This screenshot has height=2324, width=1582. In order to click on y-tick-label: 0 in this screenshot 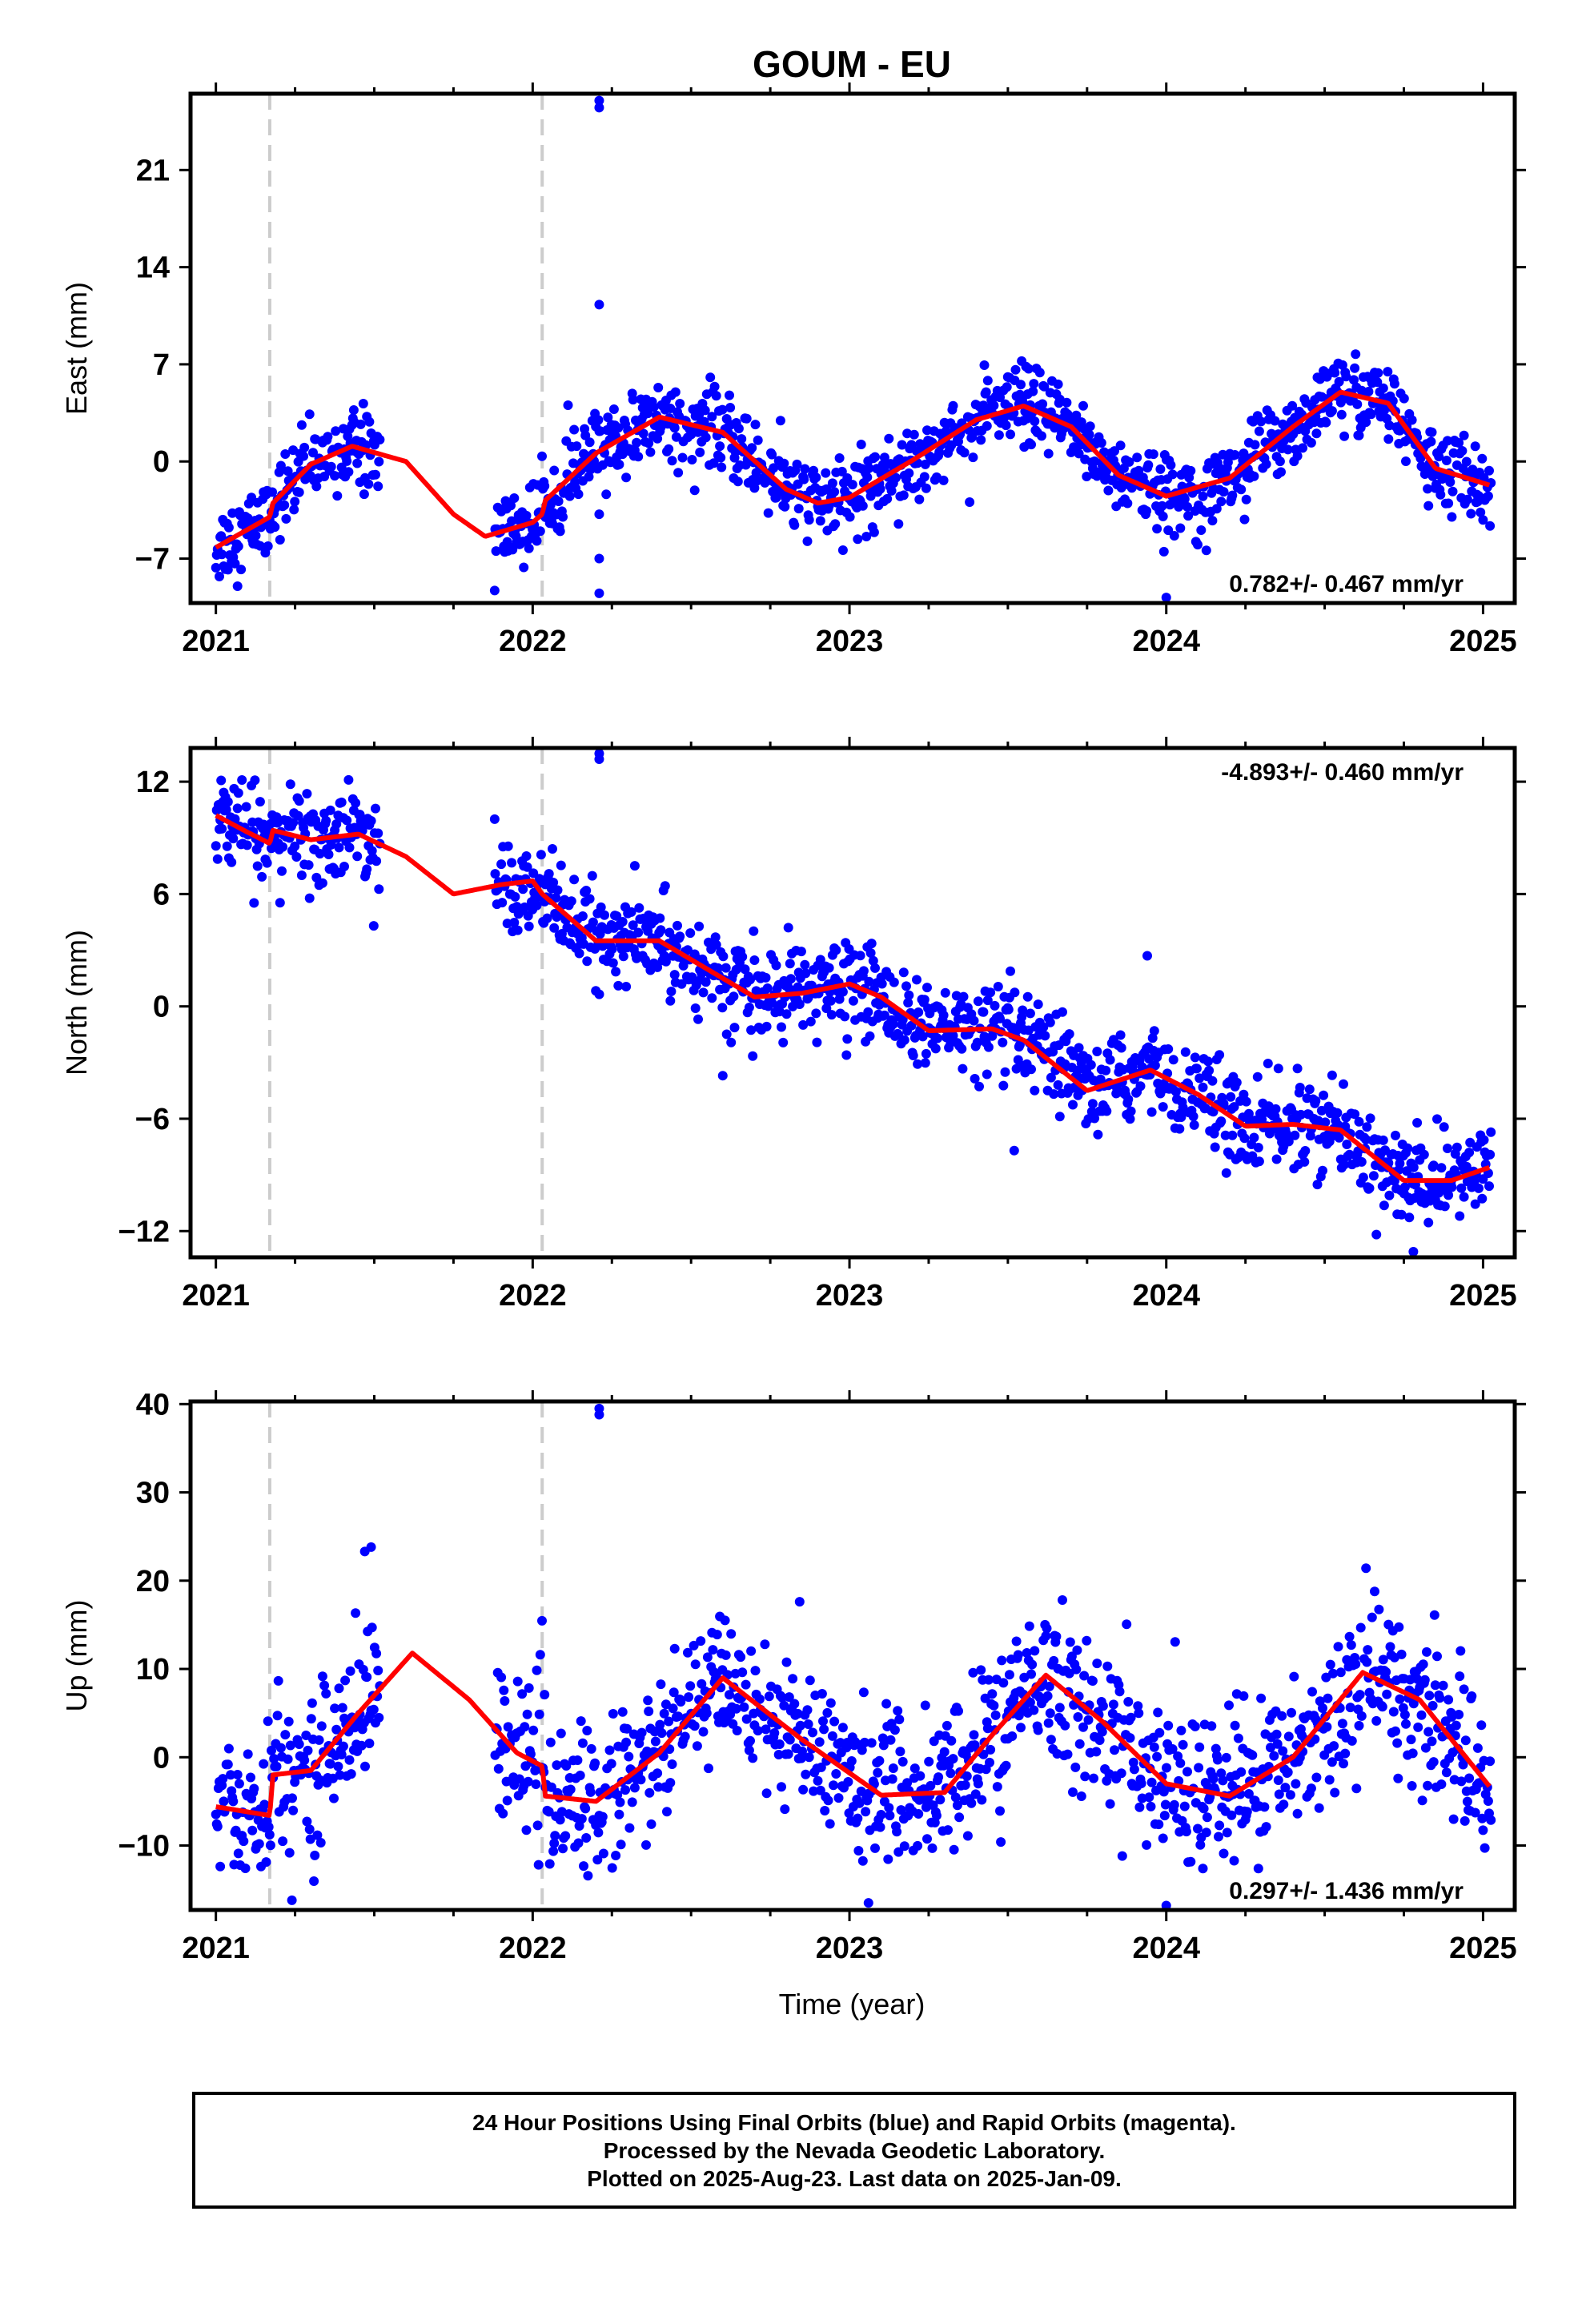, I will do `click(161, 1007)`.